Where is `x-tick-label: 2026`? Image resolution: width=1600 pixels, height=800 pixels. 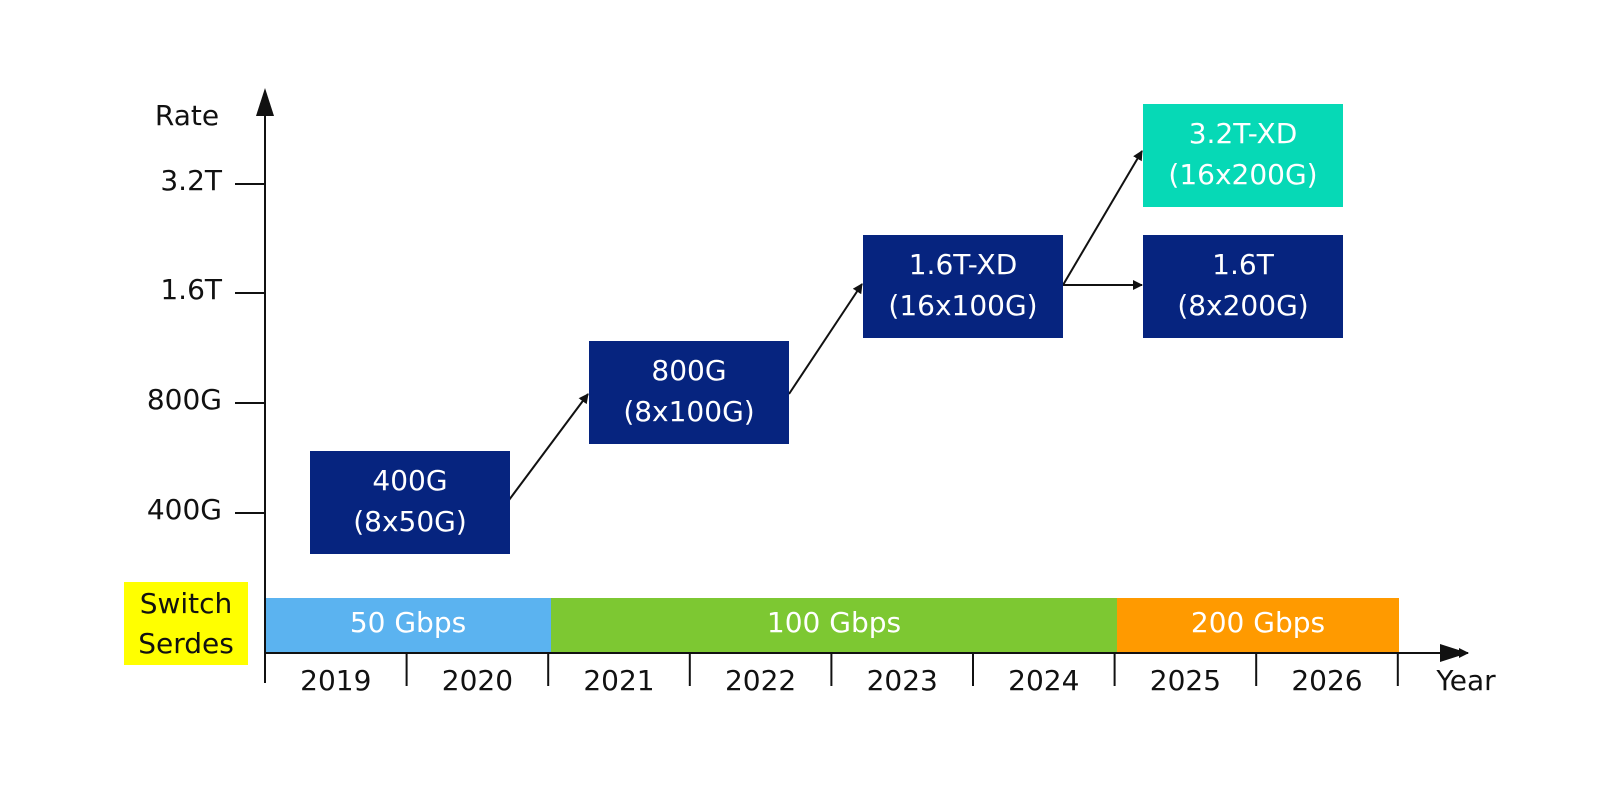
x-tick-label: 2026 is located at coordinates (1326, 680).